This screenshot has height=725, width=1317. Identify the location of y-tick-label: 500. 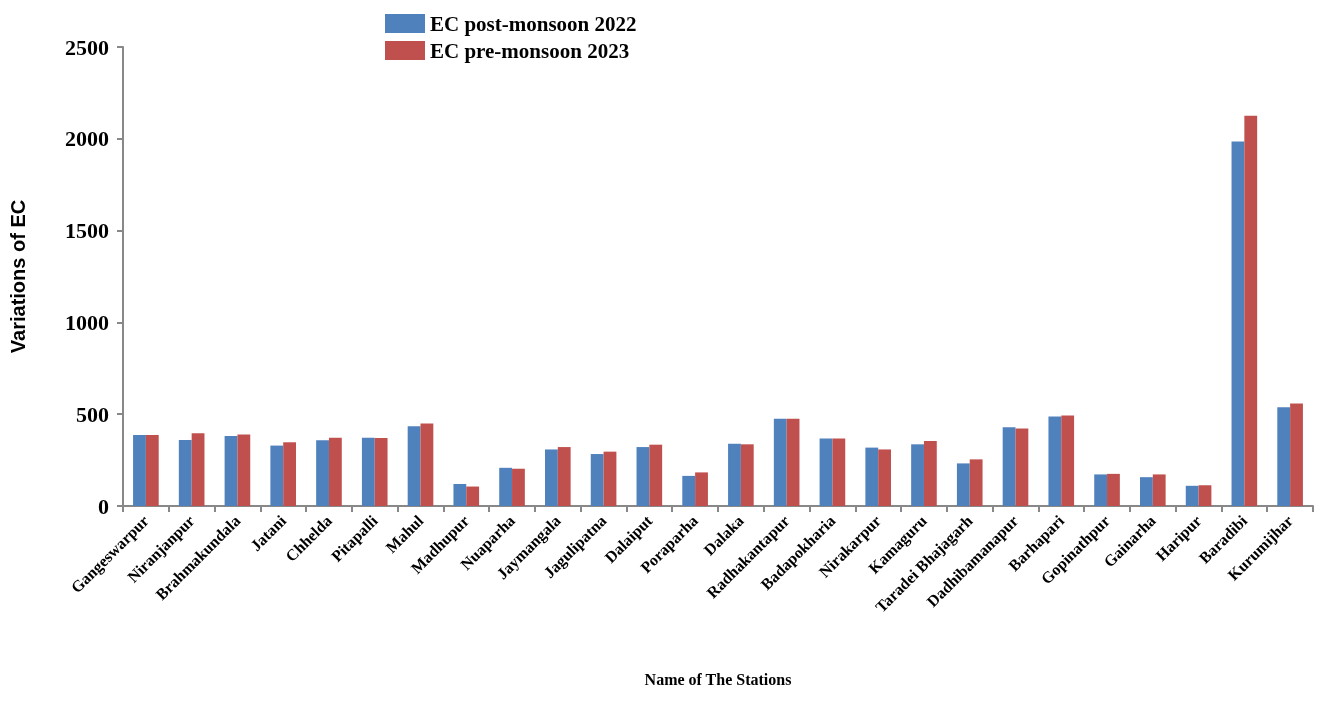
(92, 414).